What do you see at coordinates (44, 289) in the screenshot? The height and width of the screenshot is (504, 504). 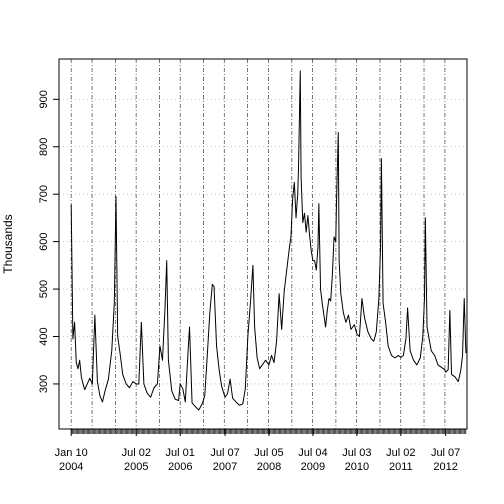 I see `y-tick-label: 500` at bounding box center [44, 289].